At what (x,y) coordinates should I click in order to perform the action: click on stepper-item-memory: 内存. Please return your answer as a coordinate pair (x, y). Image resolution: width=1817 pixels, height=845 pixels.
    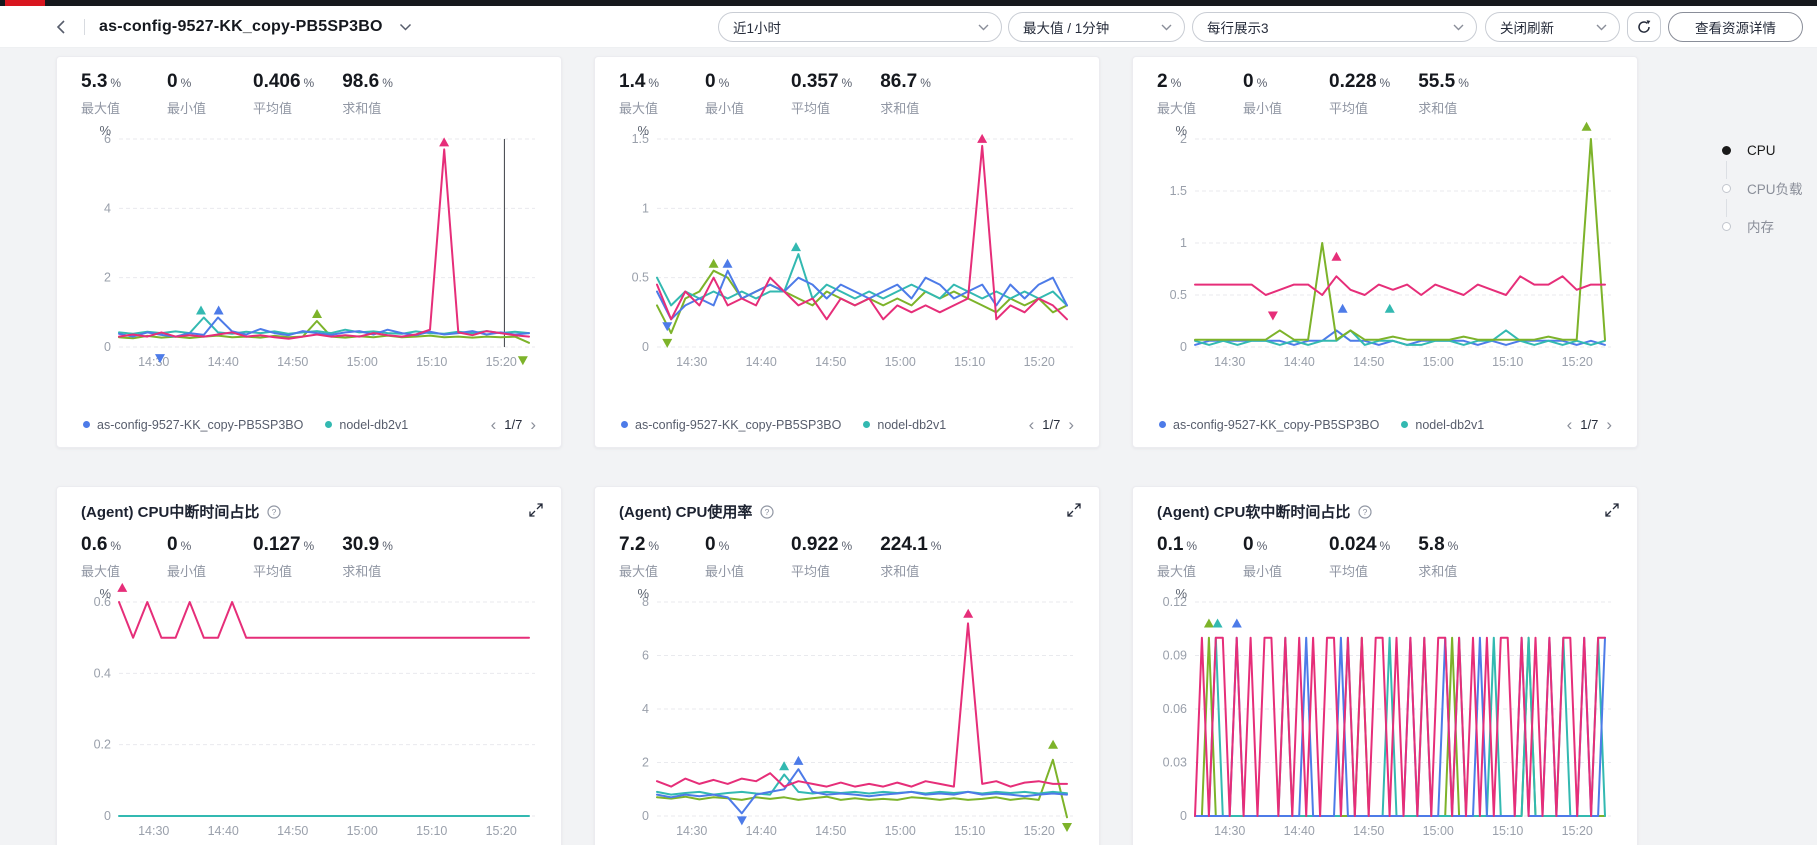
    Looking at the image, I should click on (1762, 226).